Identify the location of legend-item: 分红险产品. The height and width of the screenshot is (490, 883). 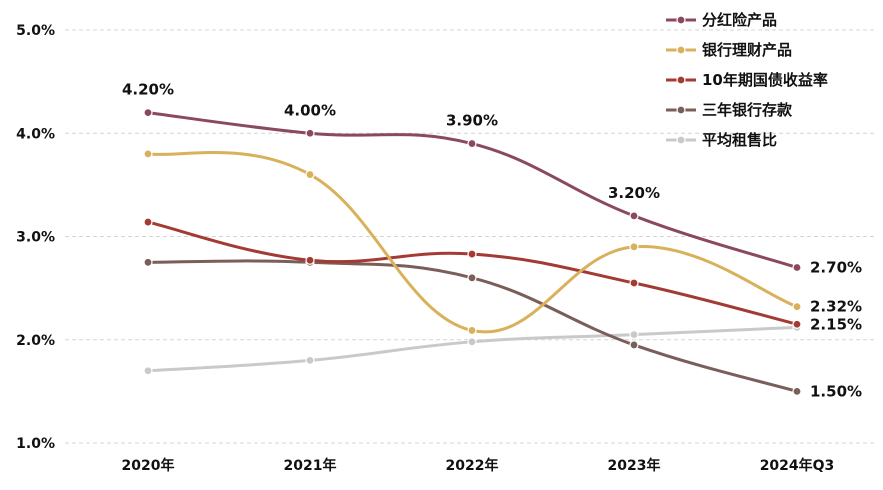
(721, 20).